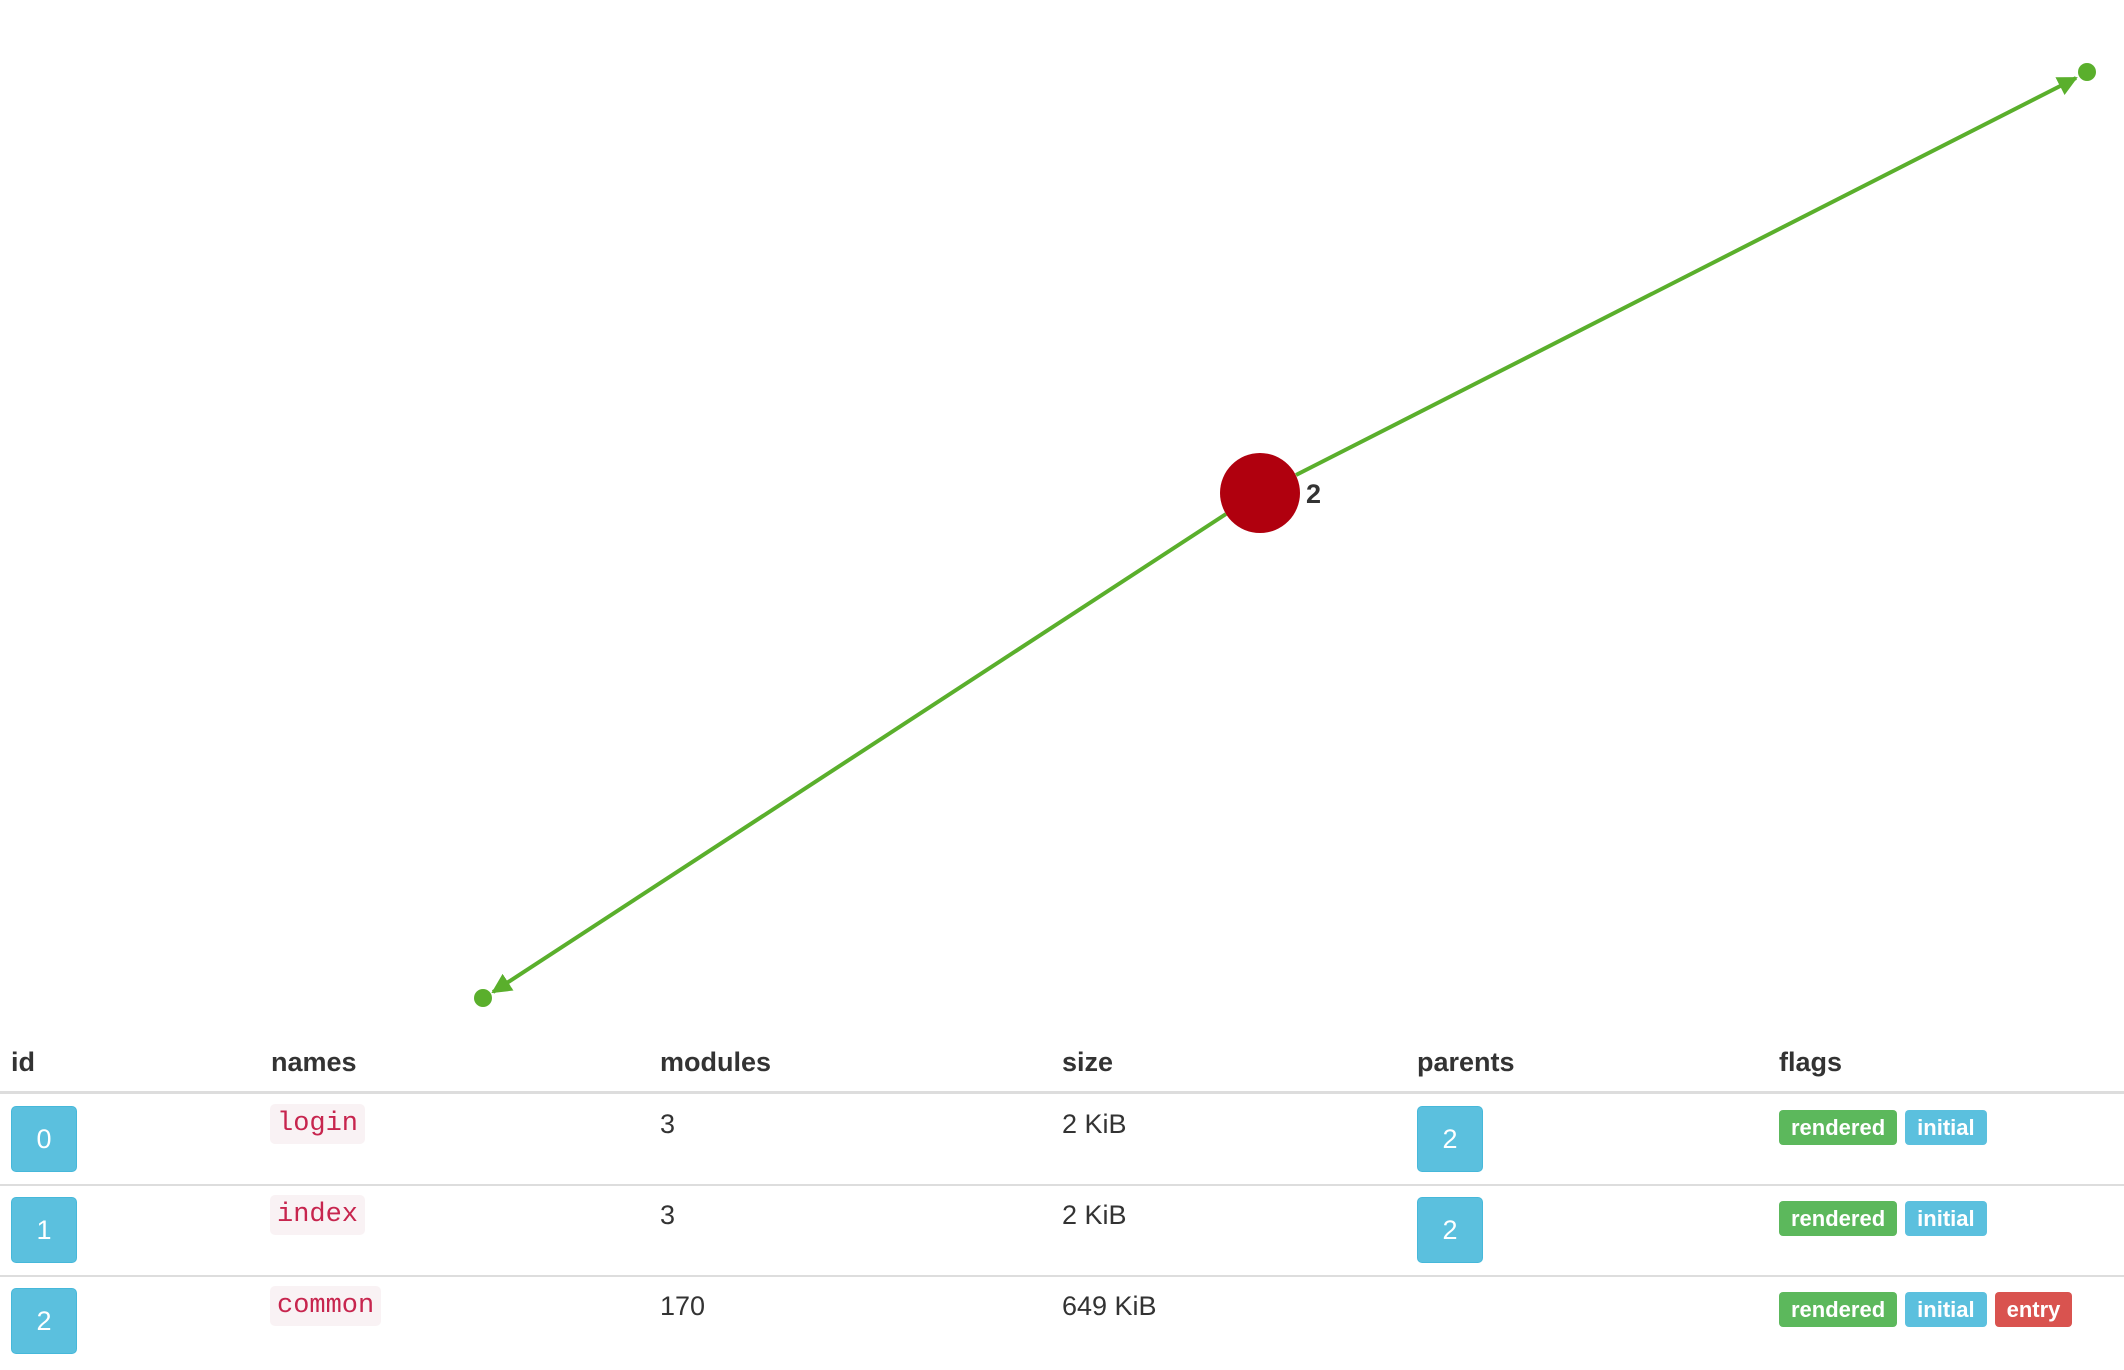 This screenshot has width=2124, height=1370. What do you see at coordinates (44, 1321) in the screenshot?
I see `chunk-id-button: 2` at bounding box center [44, 1321].